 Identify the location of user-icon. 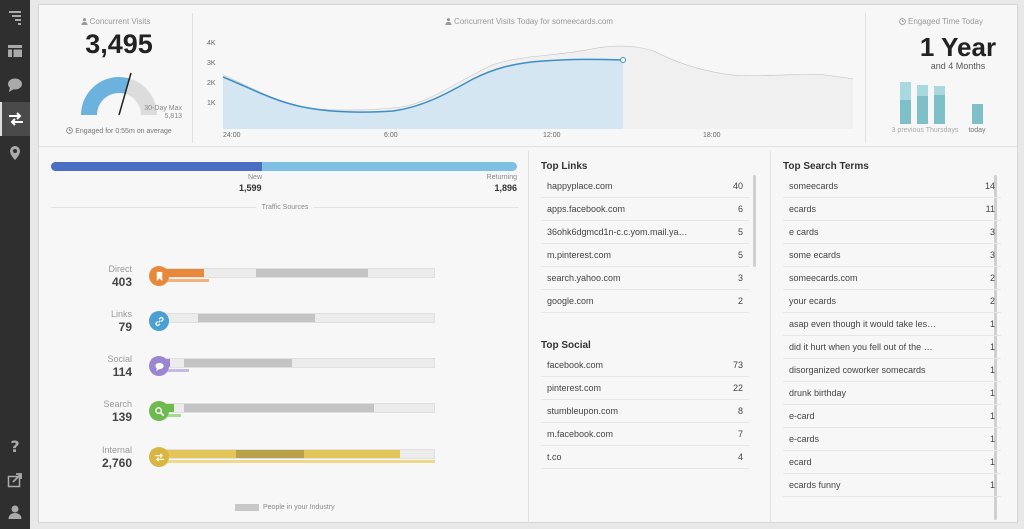
(15, 512).